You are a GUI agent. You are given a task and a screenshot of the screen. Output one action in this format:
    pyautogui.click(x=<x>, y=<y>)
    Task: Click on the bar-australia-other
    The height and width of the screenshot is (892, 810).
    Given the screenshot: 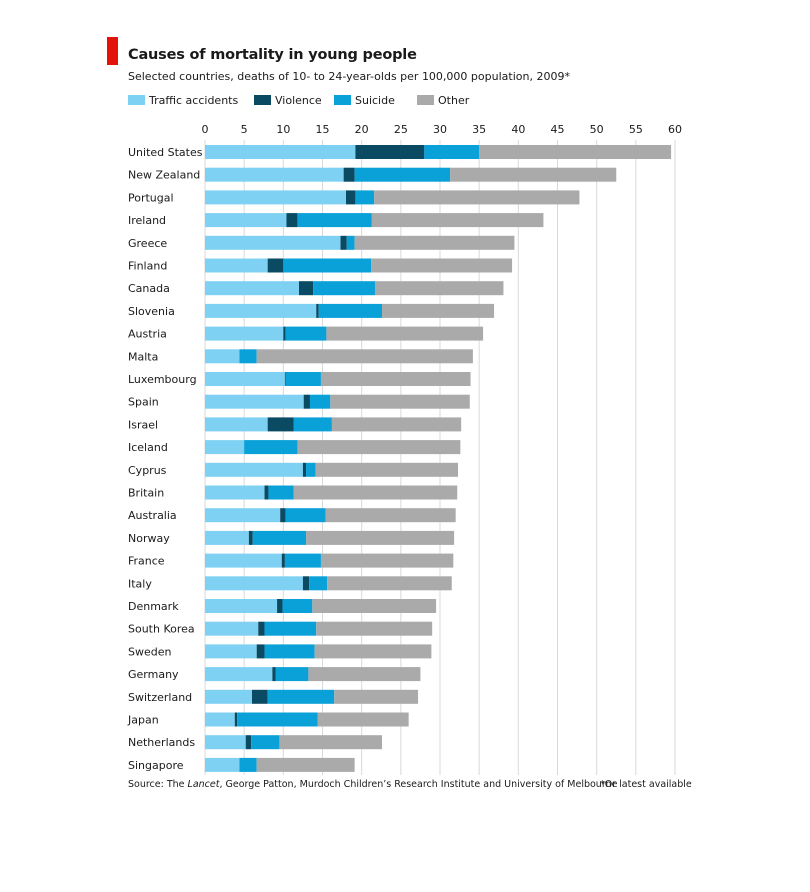 What is the action you would take?
    pyautogui.click(x=390, y=515)
    